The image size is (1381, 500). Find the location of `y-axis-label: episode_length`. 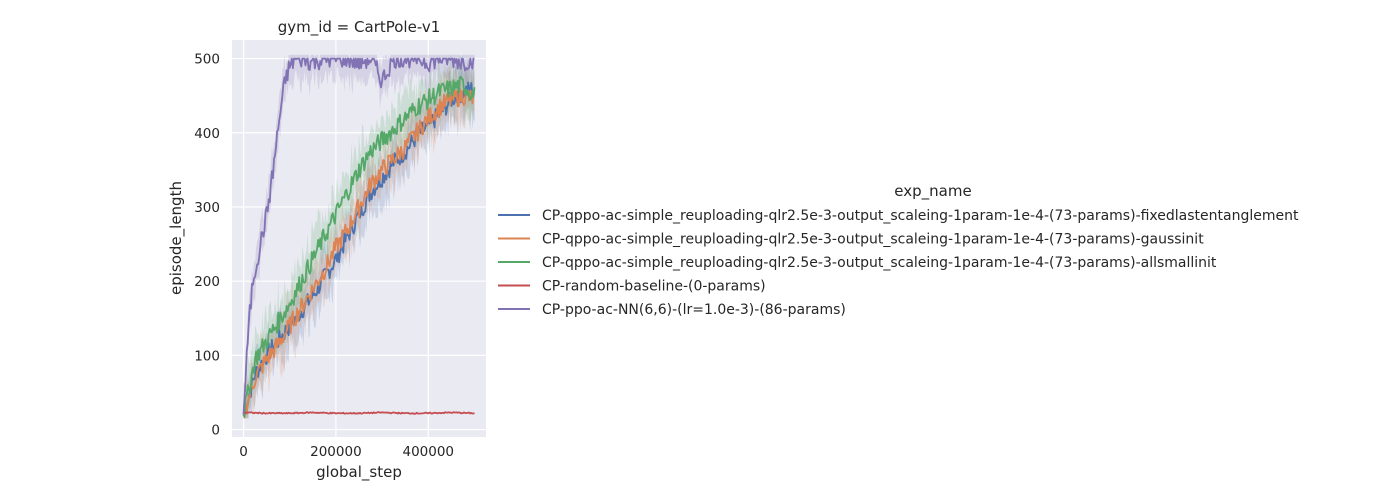

y-axis-label: episode_length is located at coordinates (176, 238).